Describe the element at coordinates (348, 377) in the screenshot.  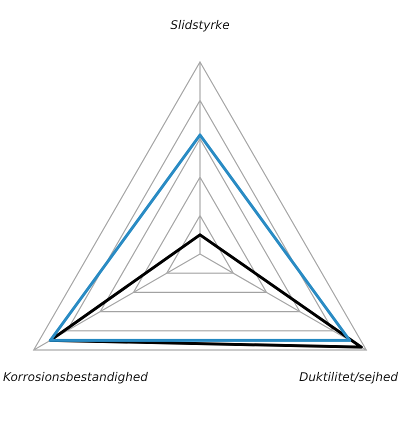
I see `spoke-label: Duktilitet/sejhed` at that location.